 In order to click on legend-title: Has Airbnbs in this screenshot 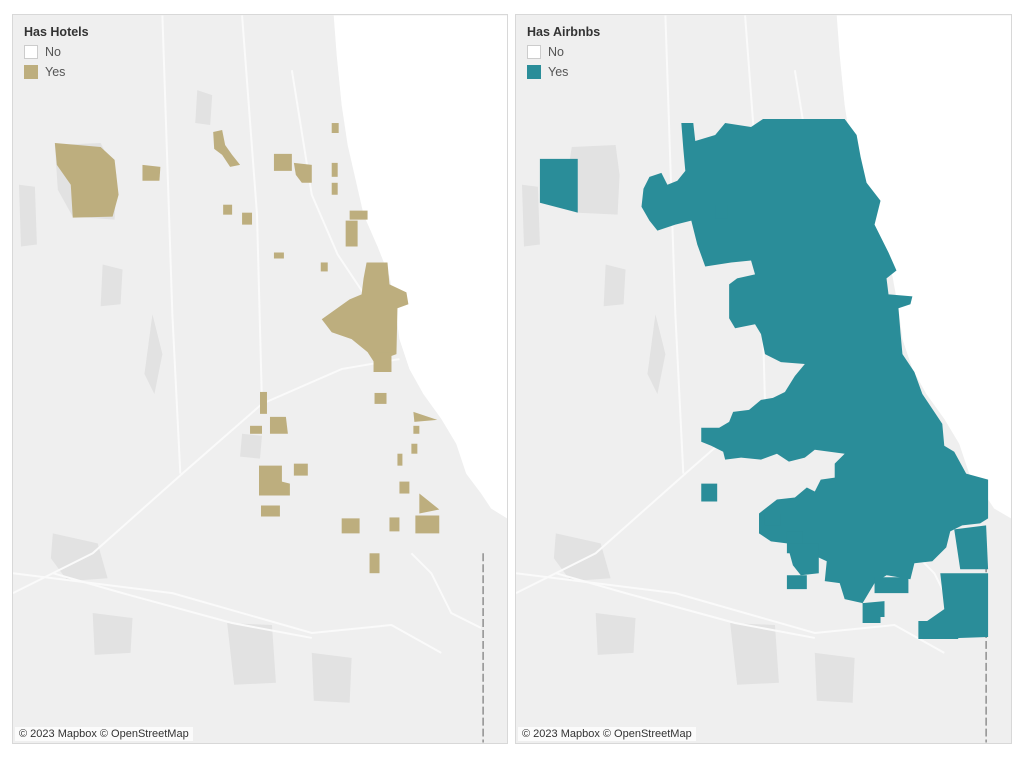, I will do `click(564, 32)`.